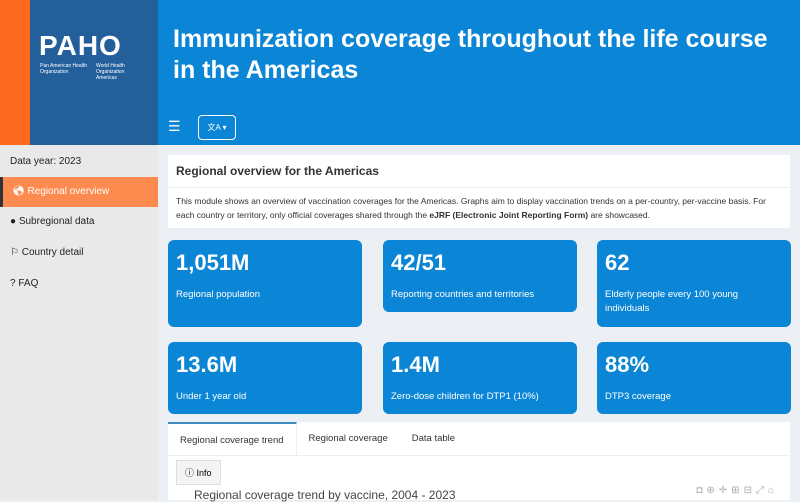  I want to click on stat-box: 1.4M Zero-dose children for DTP1 (10%), so click(480, 378).